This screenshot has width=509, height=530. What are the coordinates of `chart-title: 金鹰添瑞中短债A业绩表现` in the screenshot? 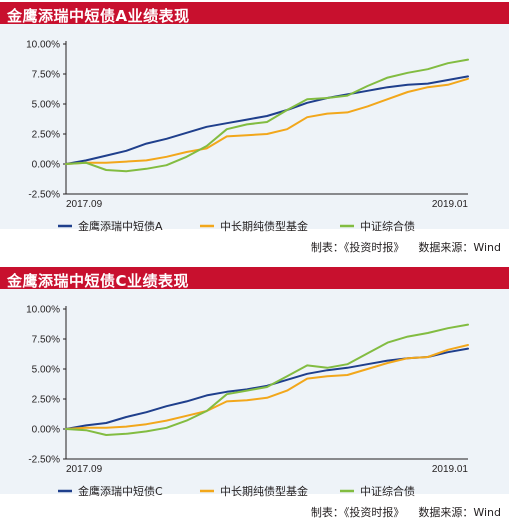 It's located at (98, 16).